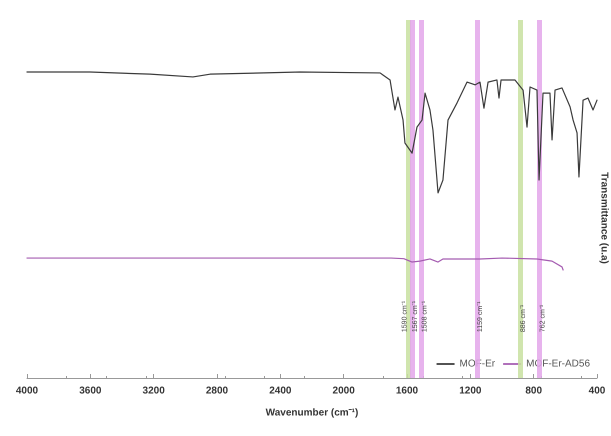 This screenshot has height=436, width=611. What do you see at coordinates (344, 391) in the screenshot?
I see `x-tick-label: 2000` at bounding box center [344, 391].